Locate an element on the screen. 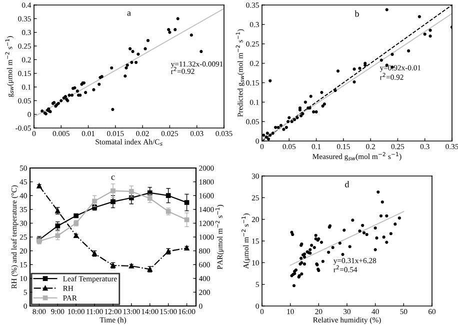 Image resolution: width=458 pixels, height=328 pixels. chart-title: d is located at coordinates (347, 184).